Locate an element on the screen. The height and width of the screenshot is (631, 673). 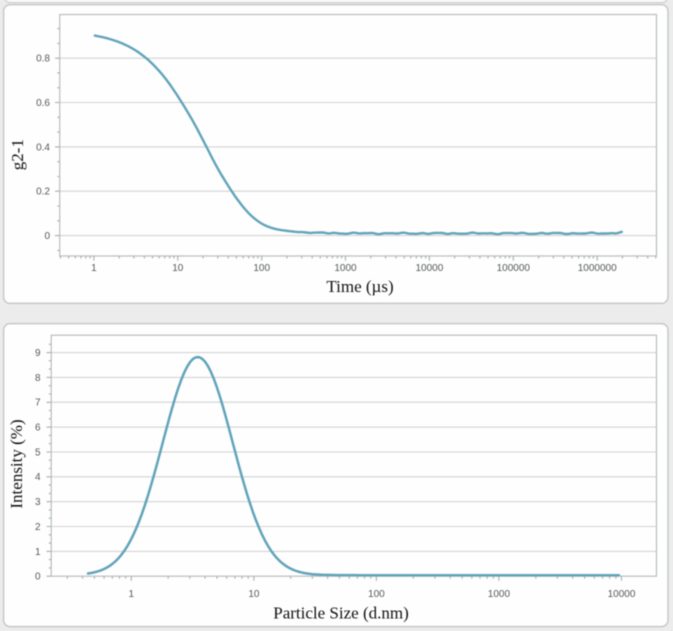
svg-text: Particle Size (d.nm) is located at coordinates (341, 613).